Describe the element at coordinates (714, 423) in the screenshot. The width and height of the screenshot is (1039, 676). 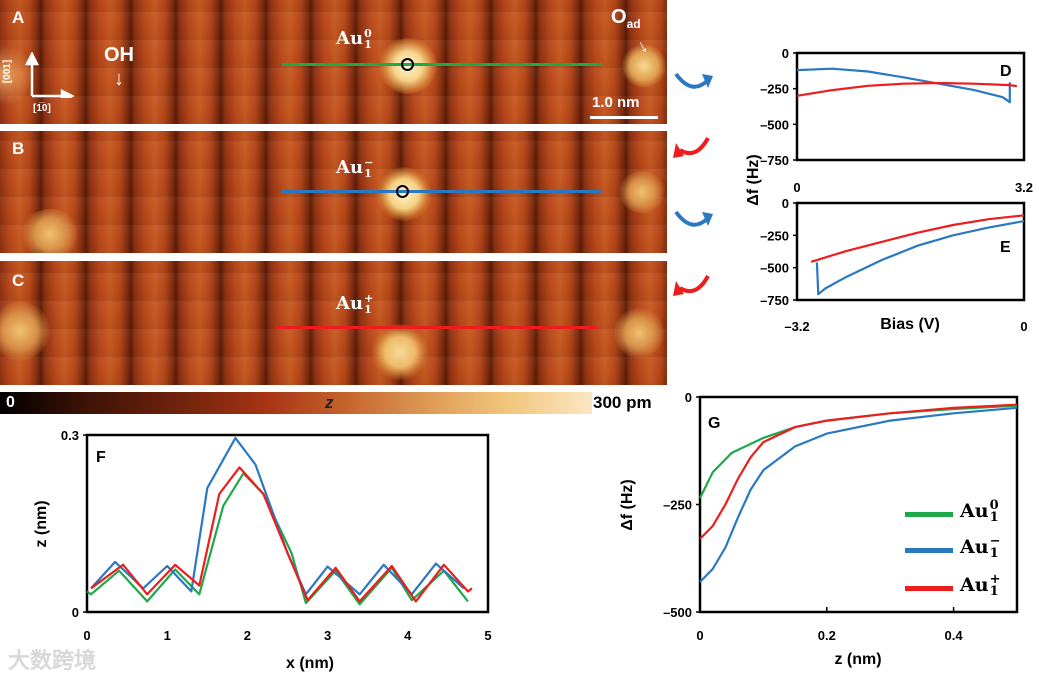
I see `panel-letter-g: G` at that location.